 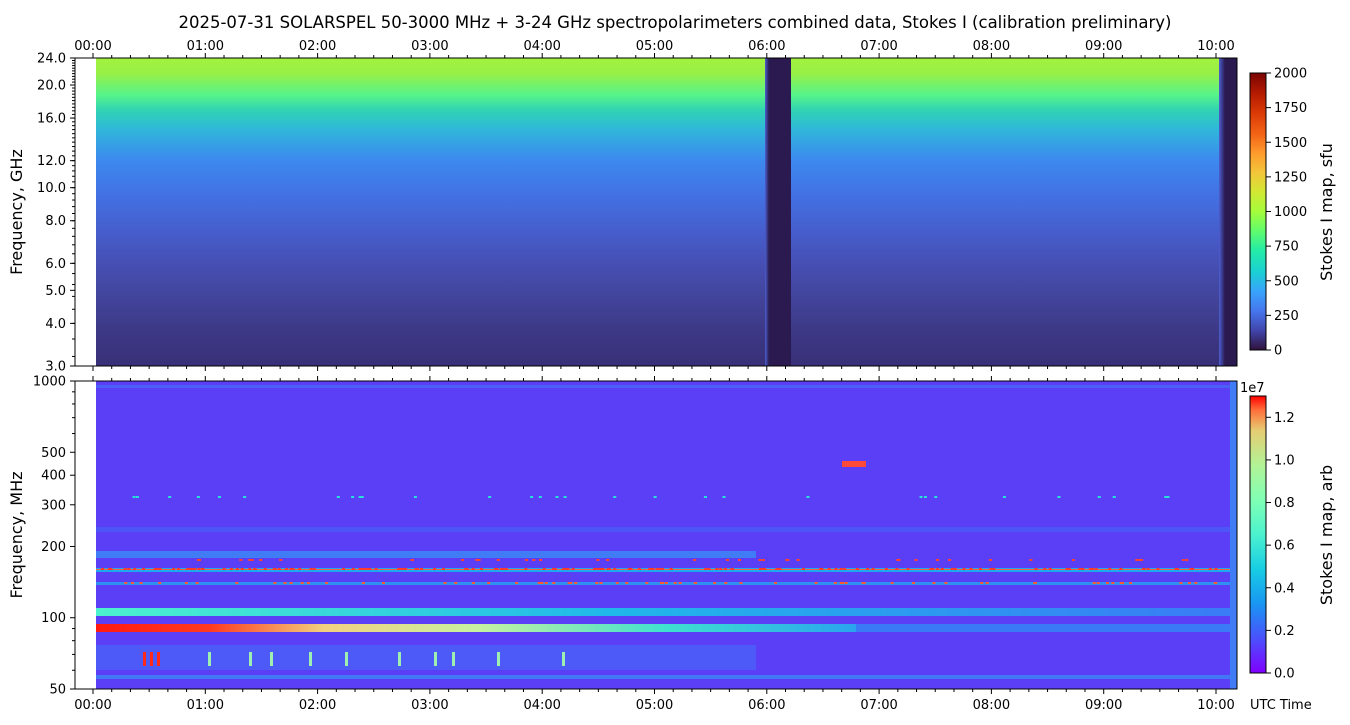 I want to click on colorbar-tick-label: 2000, so click(x=1290, y=74).